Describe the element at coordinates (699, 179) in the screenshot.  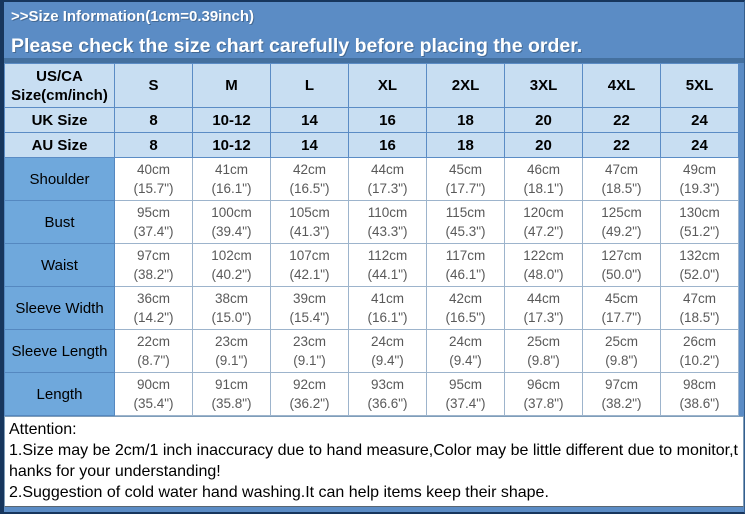
I see `measurement-cell: 49cm (19.3")` at that location.